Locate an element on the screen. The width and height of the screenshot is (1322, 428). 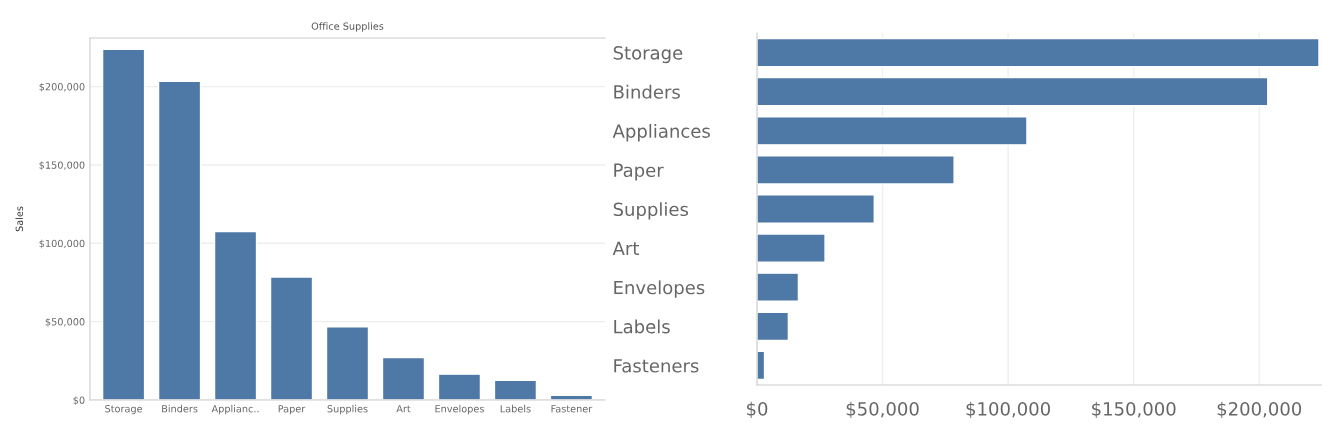
y-tick-label: Art is located at coordinates (625, 248).